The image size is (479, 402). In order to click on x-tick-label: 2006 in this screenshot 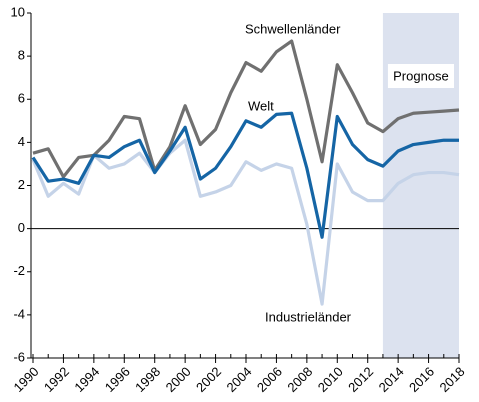, I will do `click(269, 379)`.